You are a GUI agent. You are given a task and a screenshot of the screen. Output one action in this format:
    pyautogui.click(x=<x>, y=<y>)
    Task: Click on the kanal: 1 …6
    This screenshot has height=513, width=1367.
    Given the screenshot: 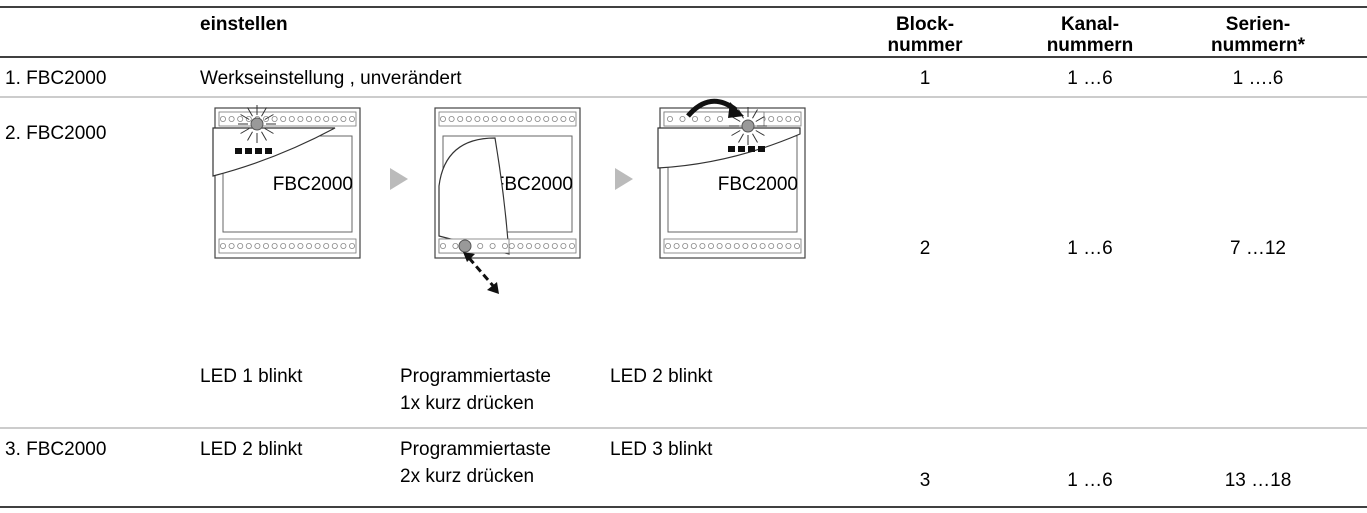 What is the action you would take?
    pyautogui.click(x=1089, y=78)
    